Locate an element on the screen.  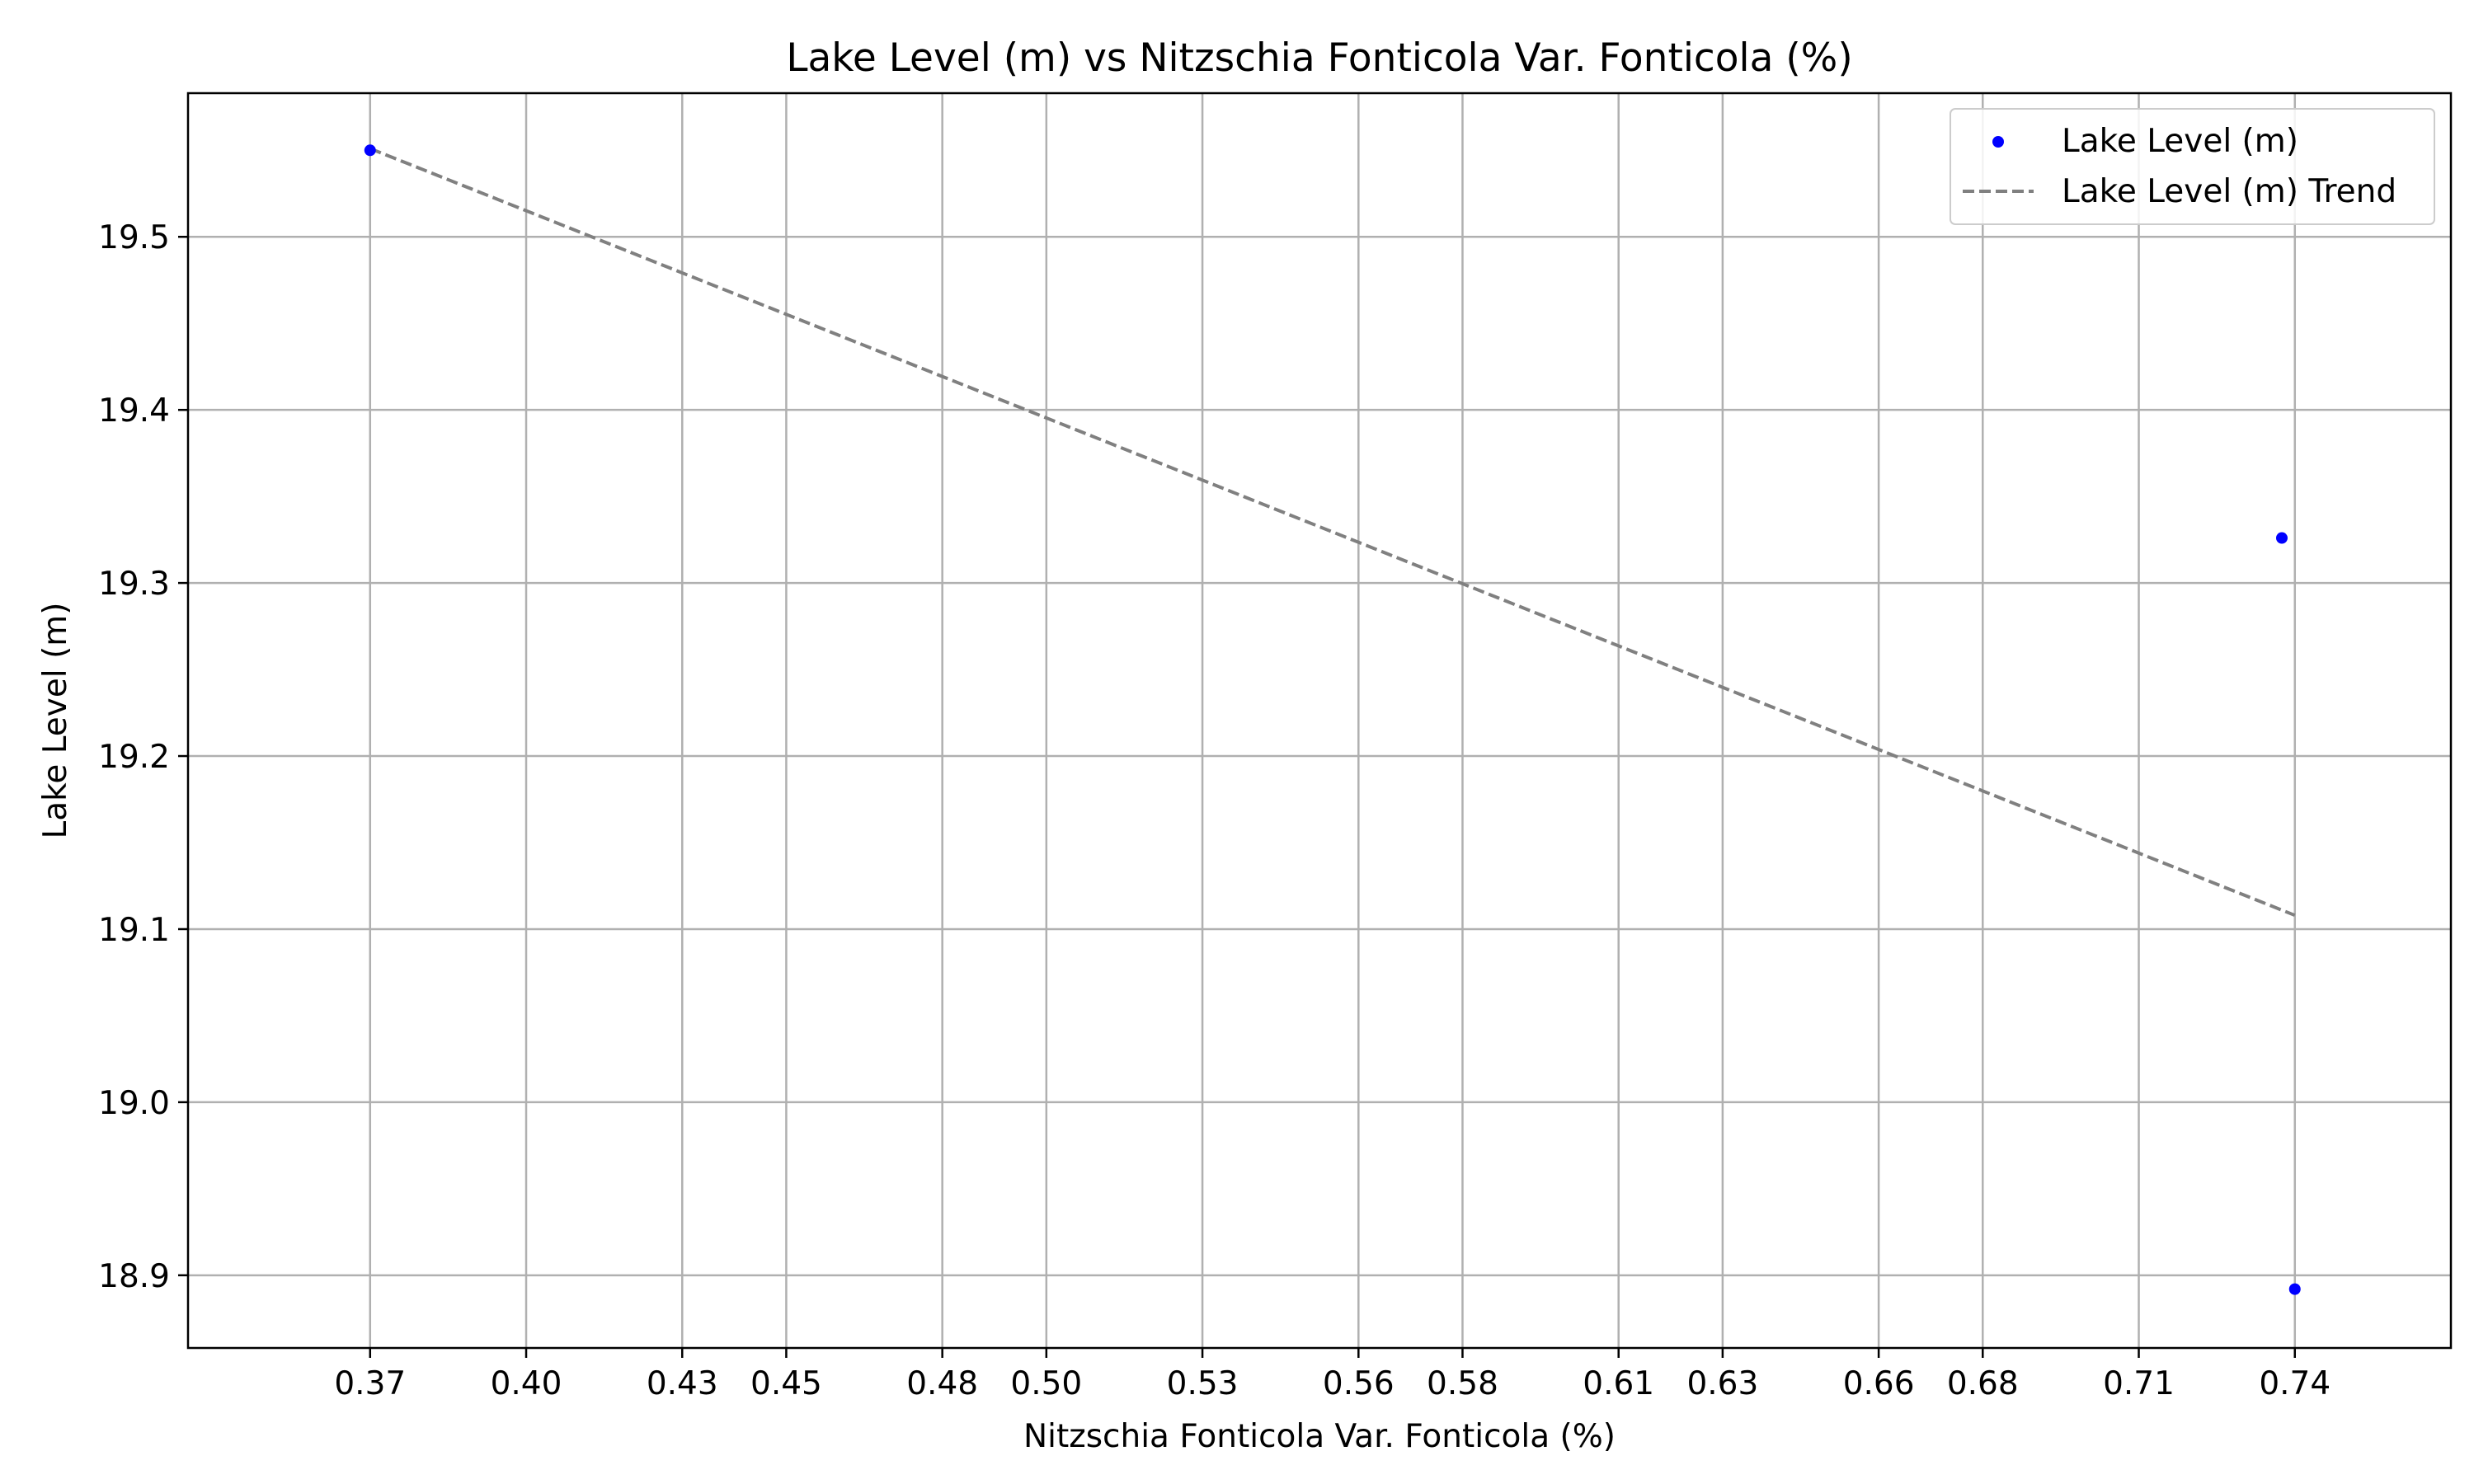
legend-box is located at coordinates (2192, 166).